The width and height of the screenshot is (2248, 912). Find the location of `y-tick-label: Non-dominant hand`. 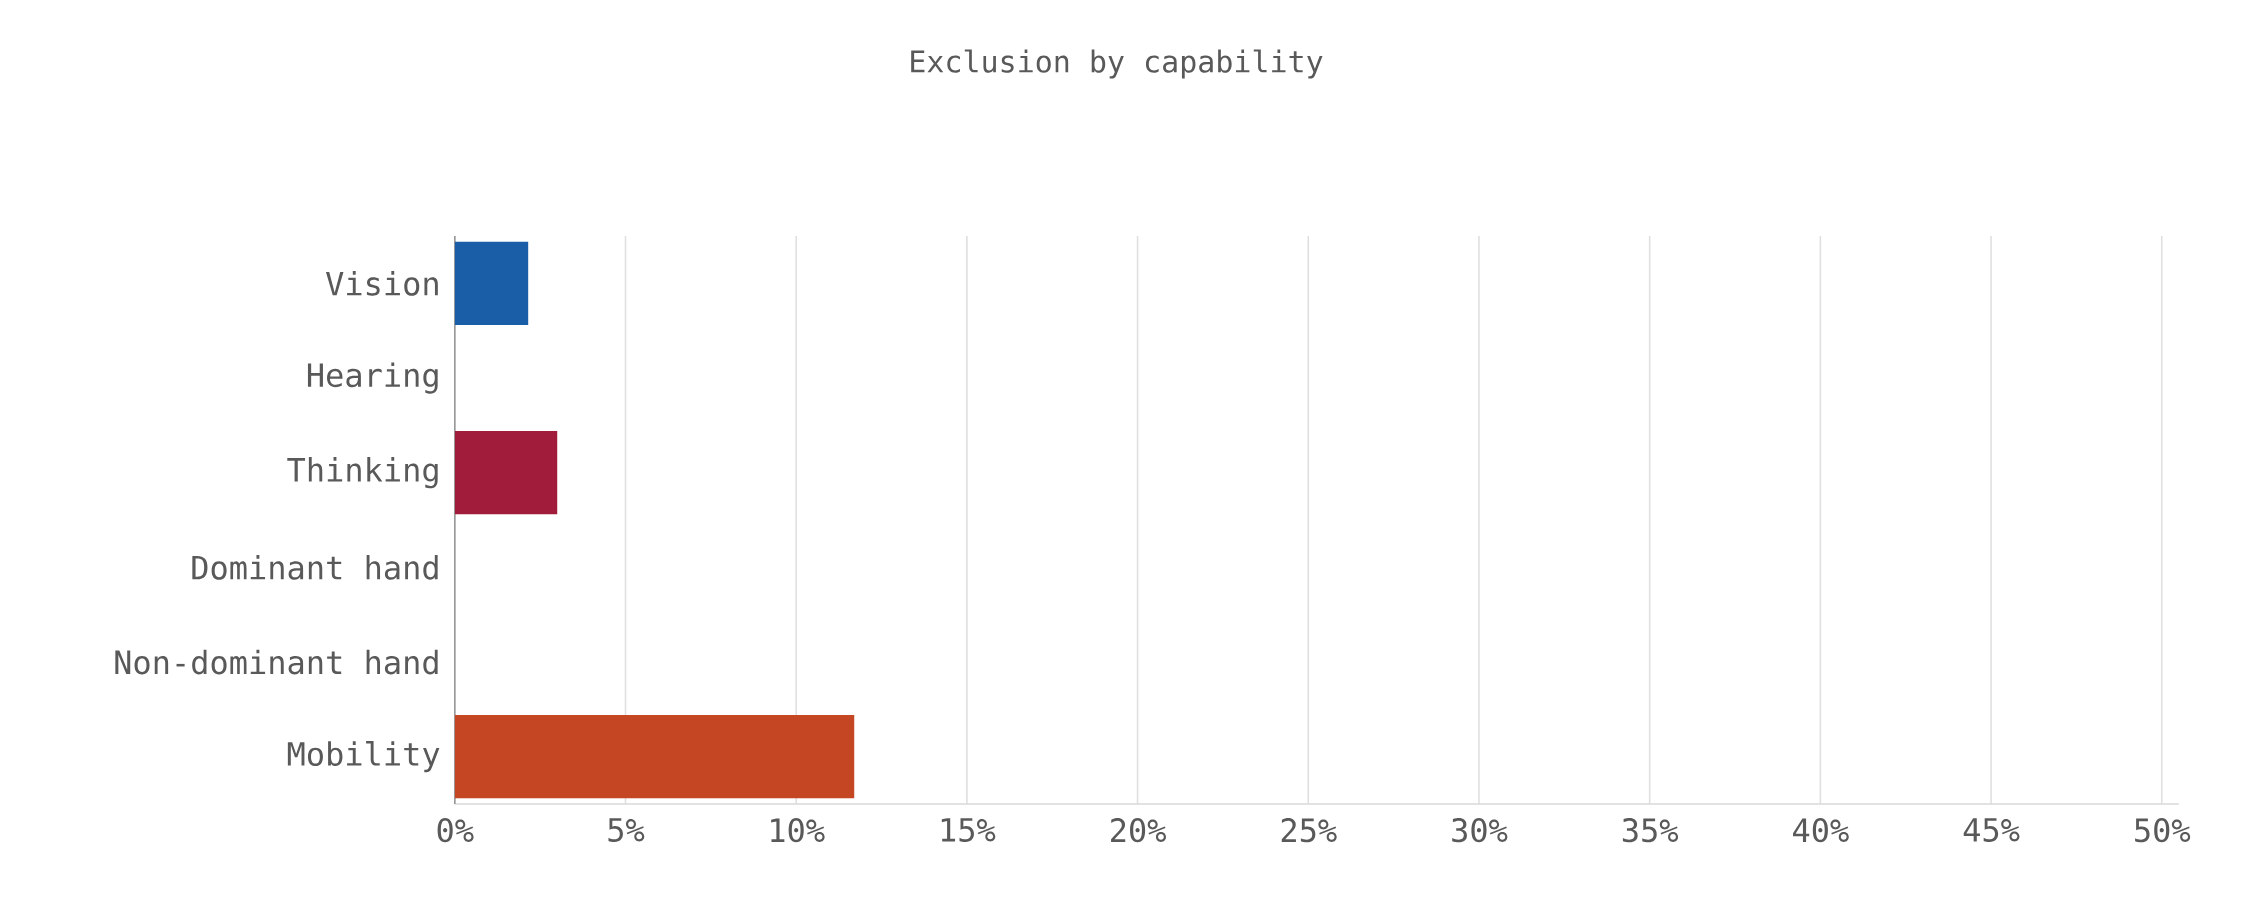

y-tick-label: Non-dominant hand is located at coordinates (276, 662).